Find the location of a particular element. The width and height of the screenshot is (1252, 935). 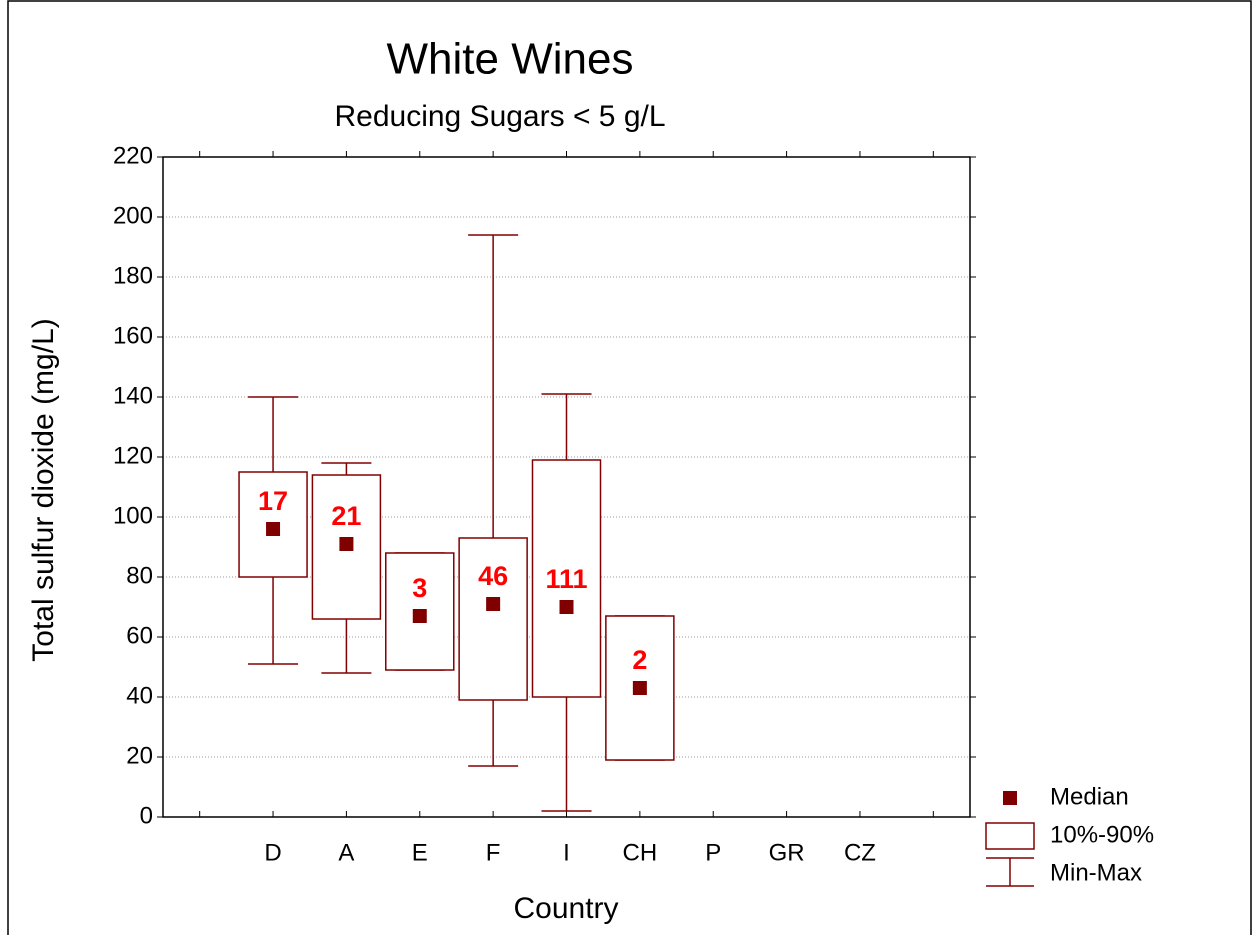

y-tick-label: 180 is located at coordinates (133, 275).